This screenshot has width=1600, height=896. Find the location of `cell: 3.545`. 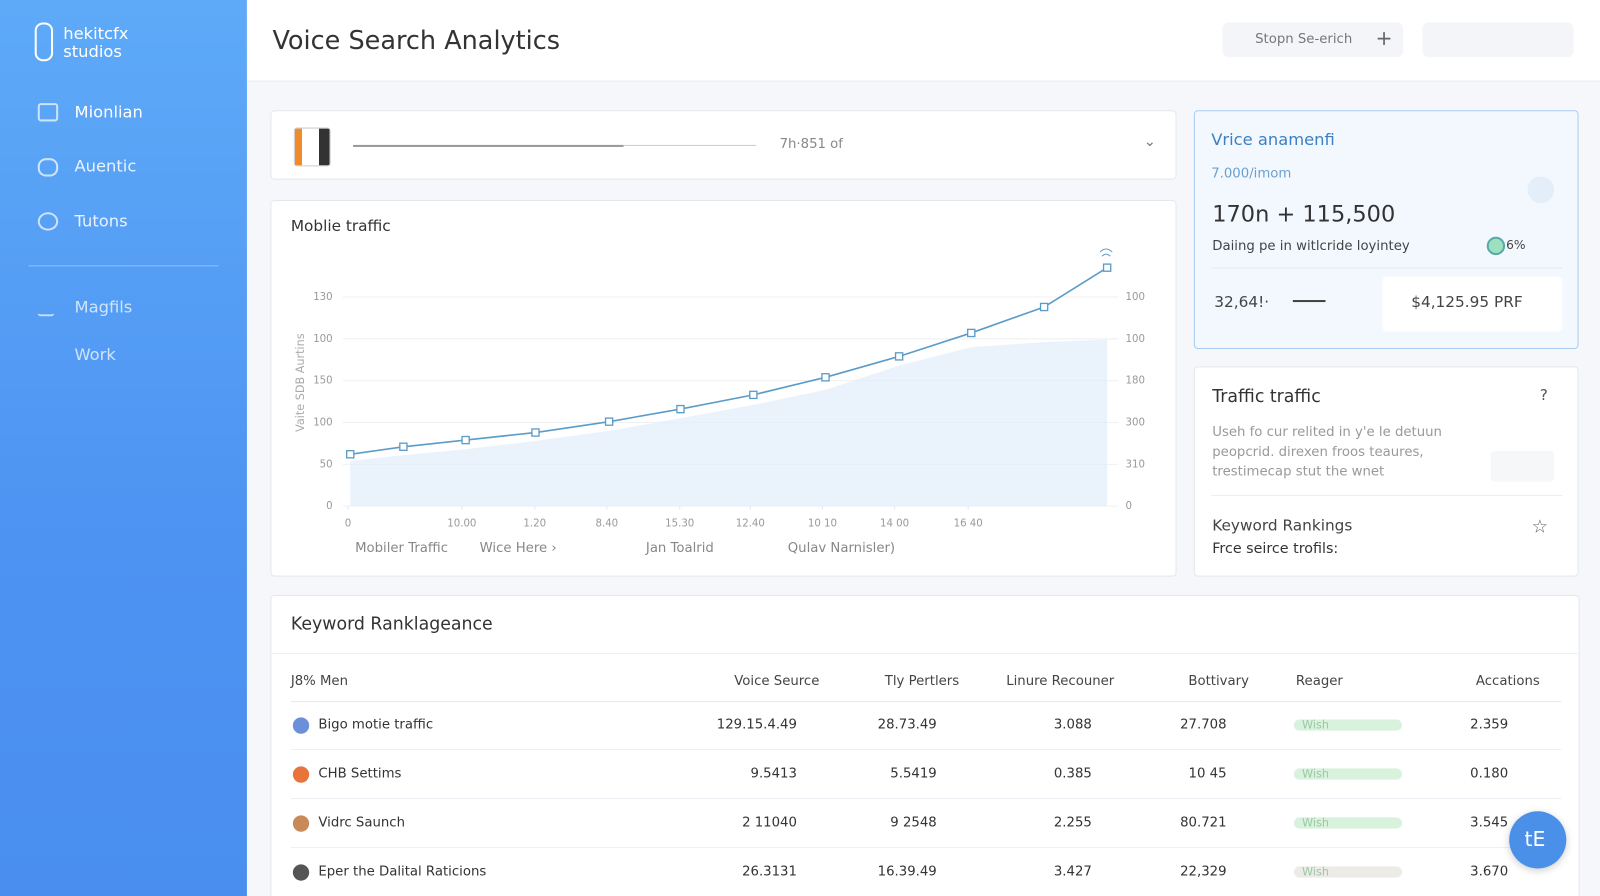

cell: 3.545 is located at coordinates (1489, 823).